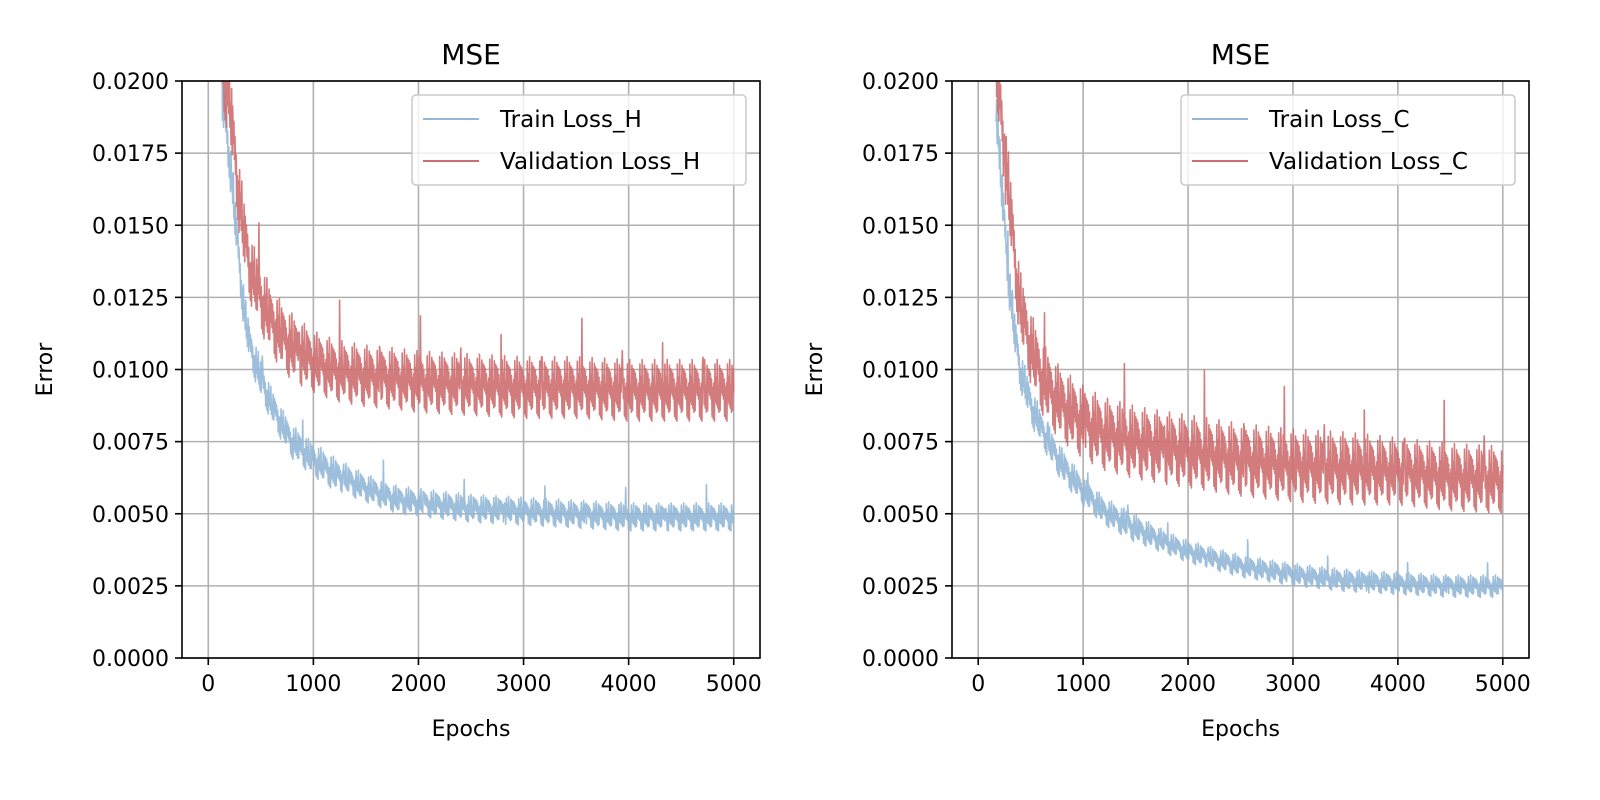 The width and height of the screenshot is (1600, 800). Describe the element at coordinates (600, 162) in the screenshot. I see `validation-loss-legend-label: Validation Loss_H` at that location.